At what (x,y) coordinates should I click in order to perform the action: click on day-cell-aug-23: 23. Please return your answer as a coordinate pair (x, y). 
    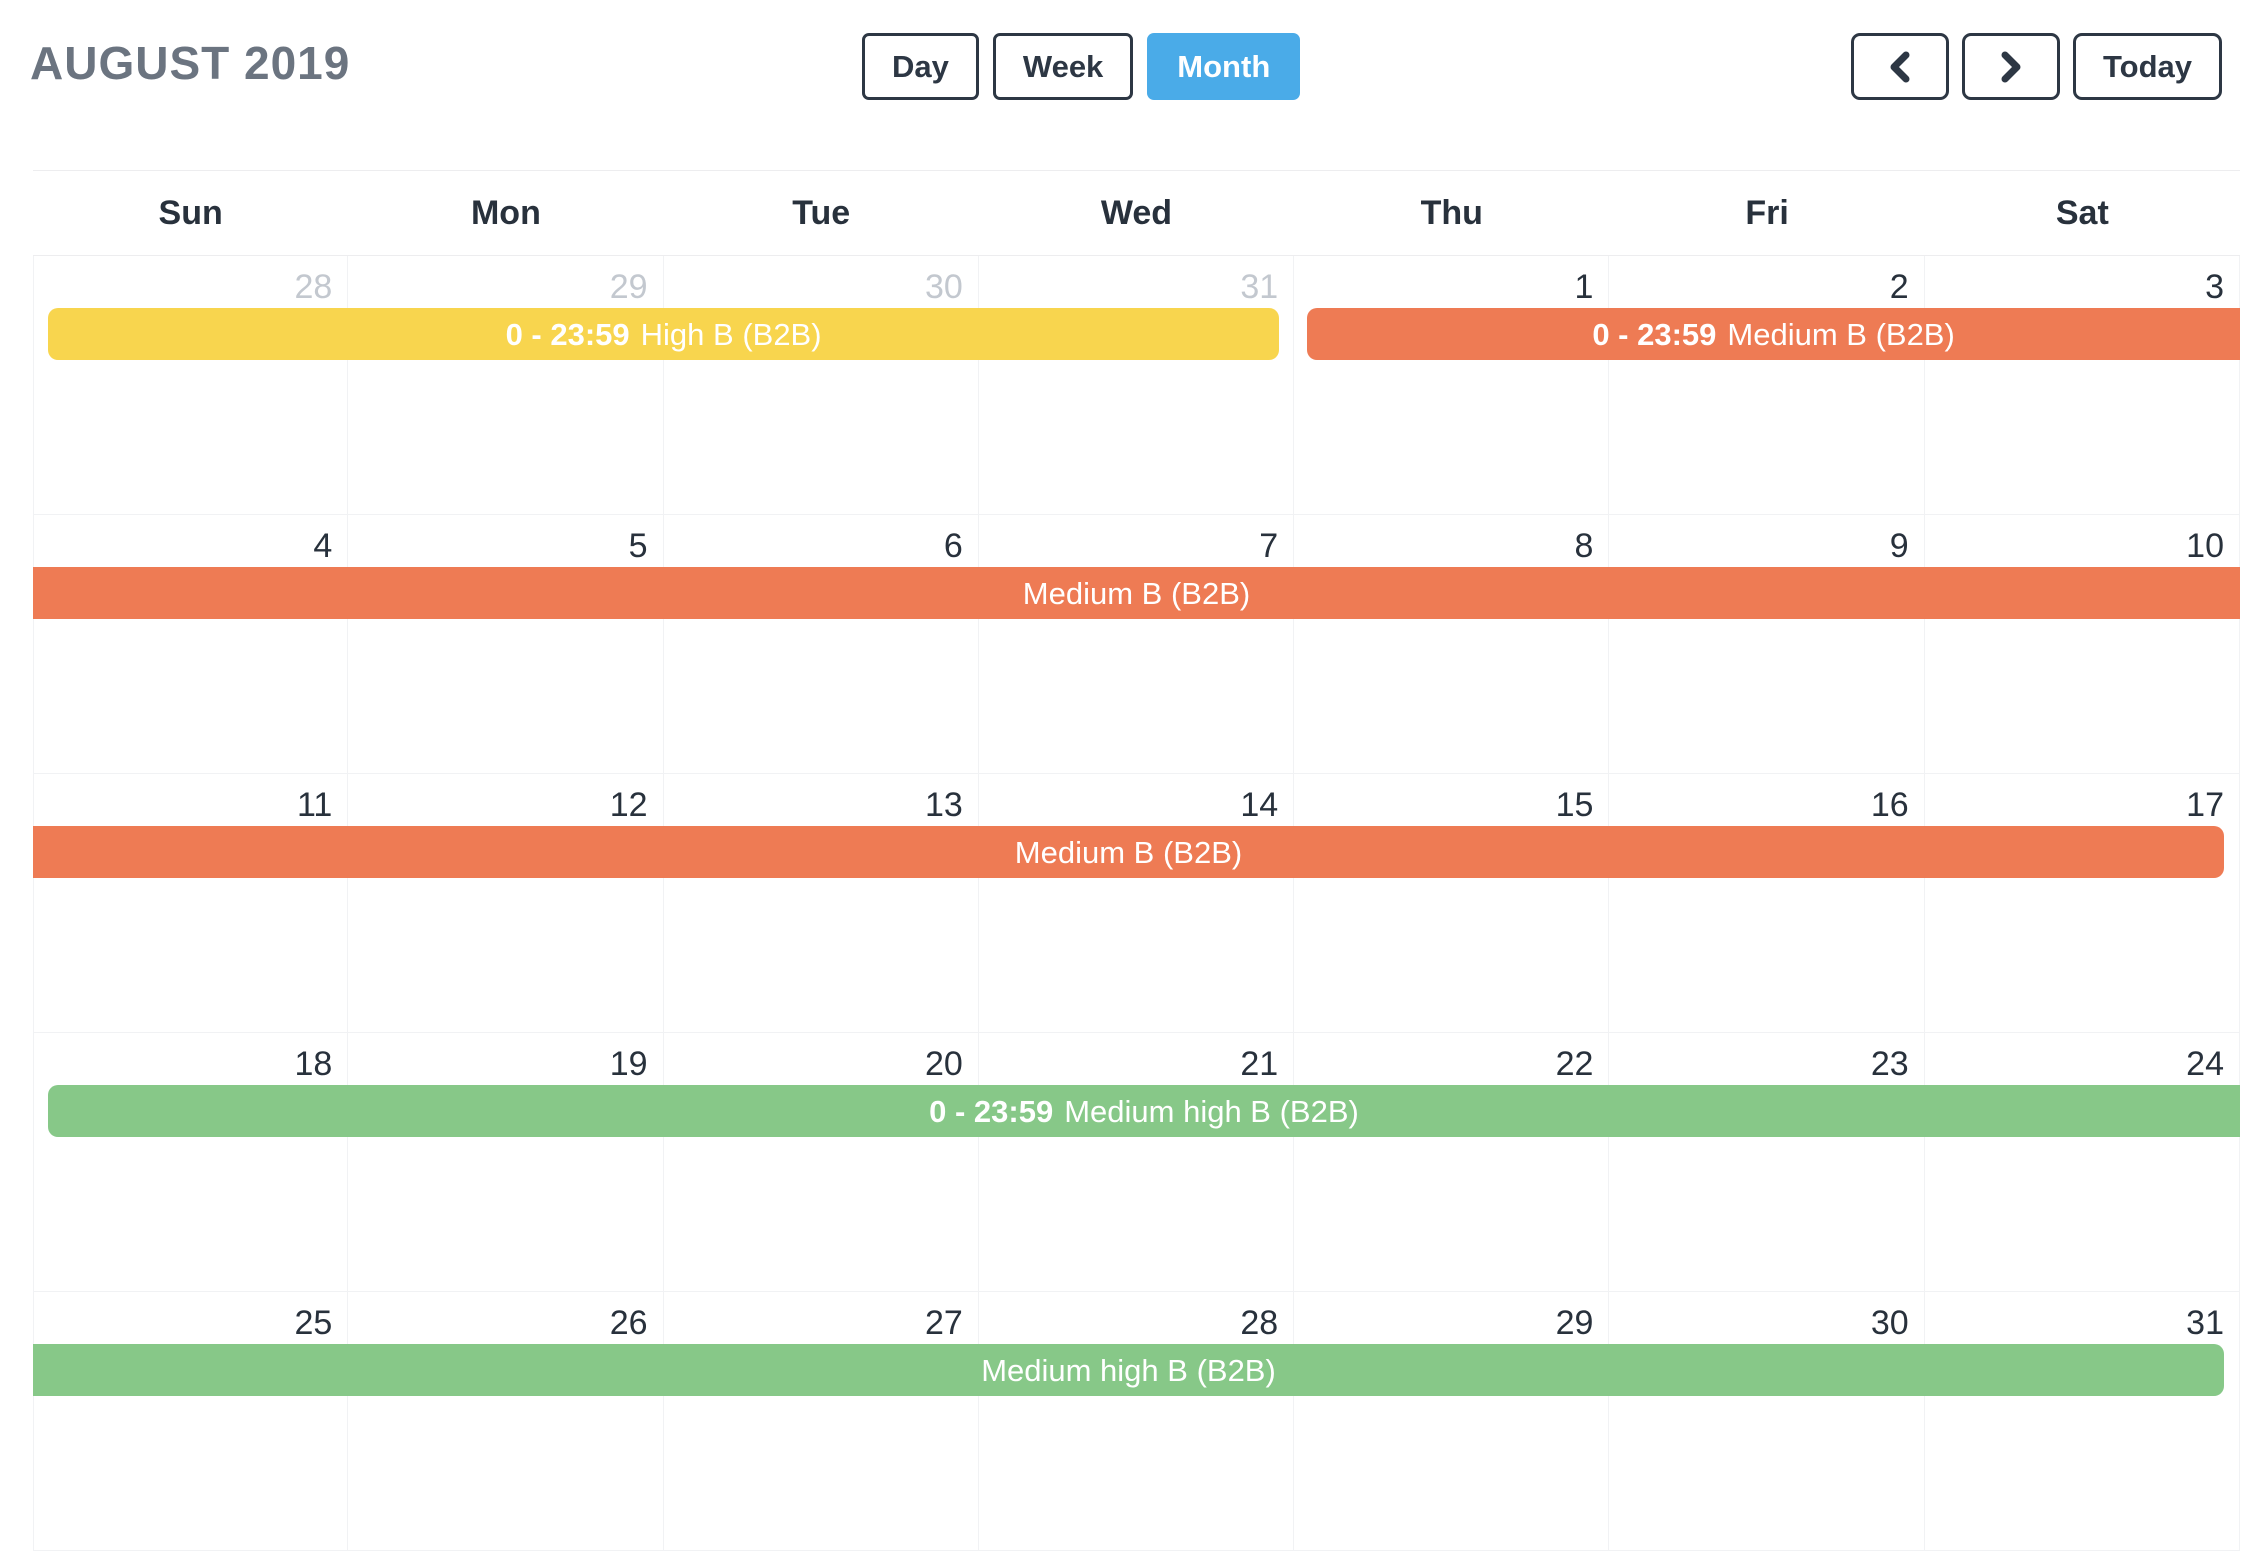
    Looking at the image, I should click on (1767, 1162).